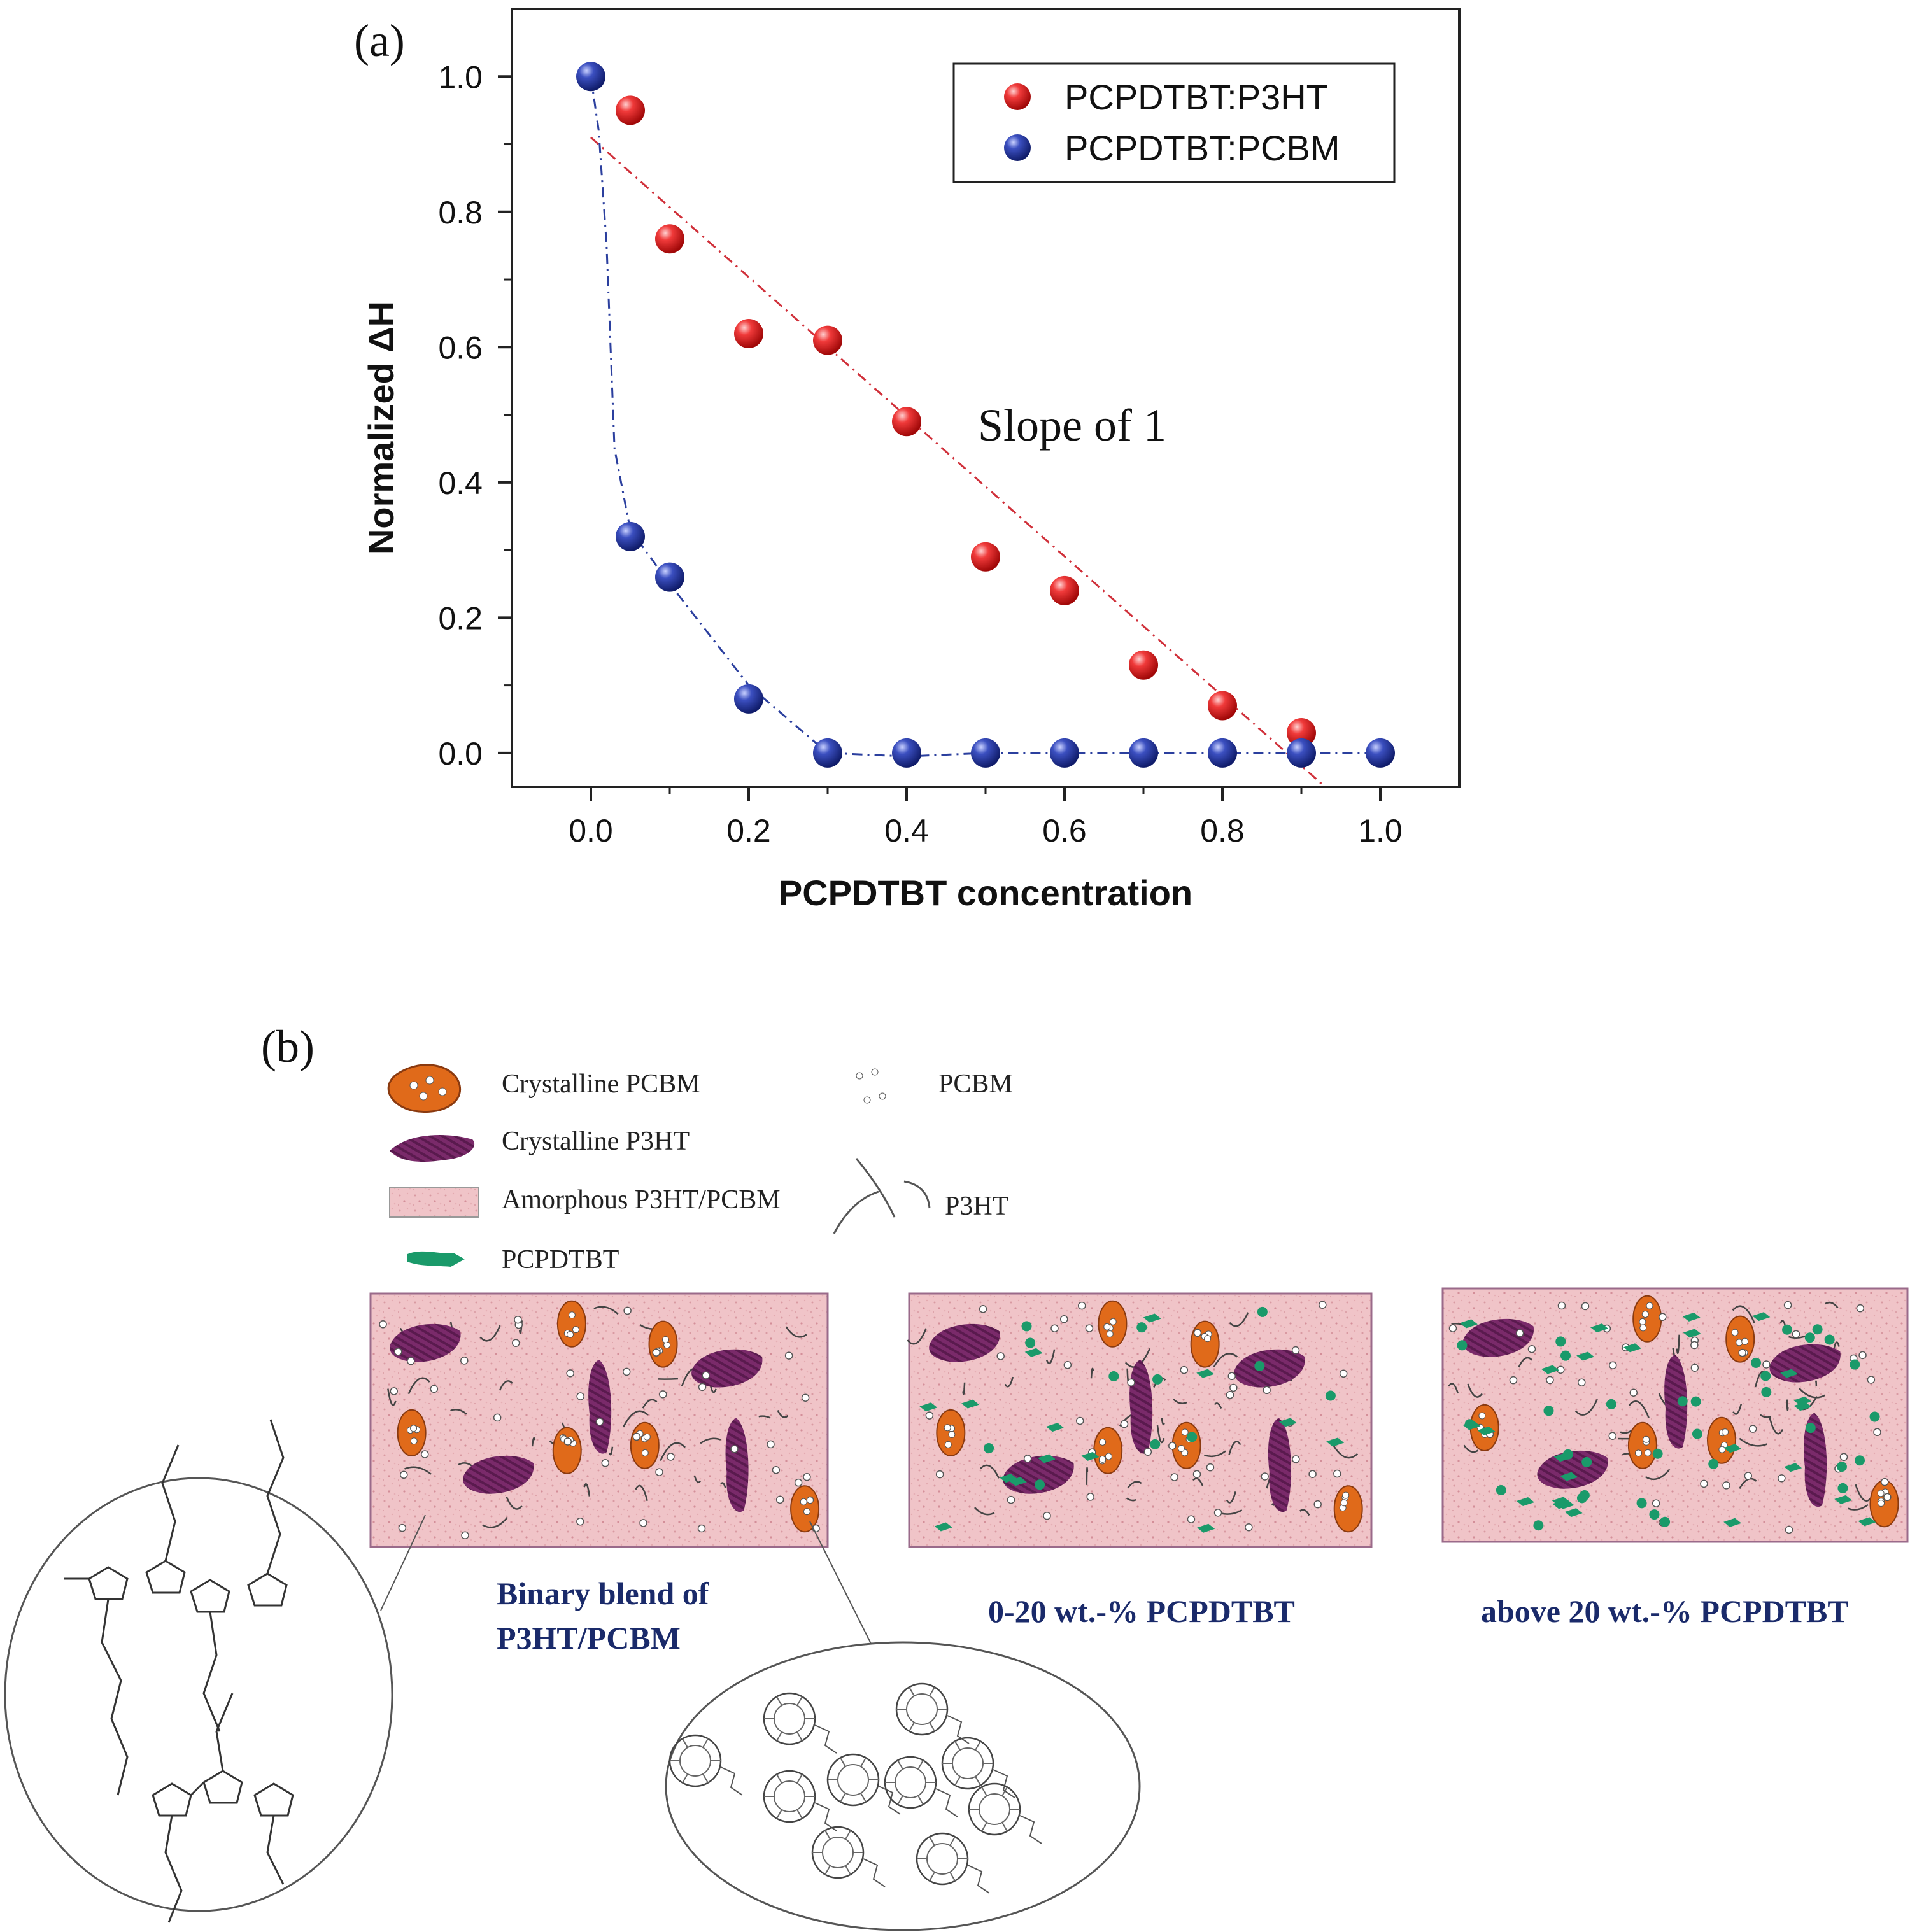 The image size is (1910, 1932). I want to click on data-point-pcbm, so click(1302, 753).